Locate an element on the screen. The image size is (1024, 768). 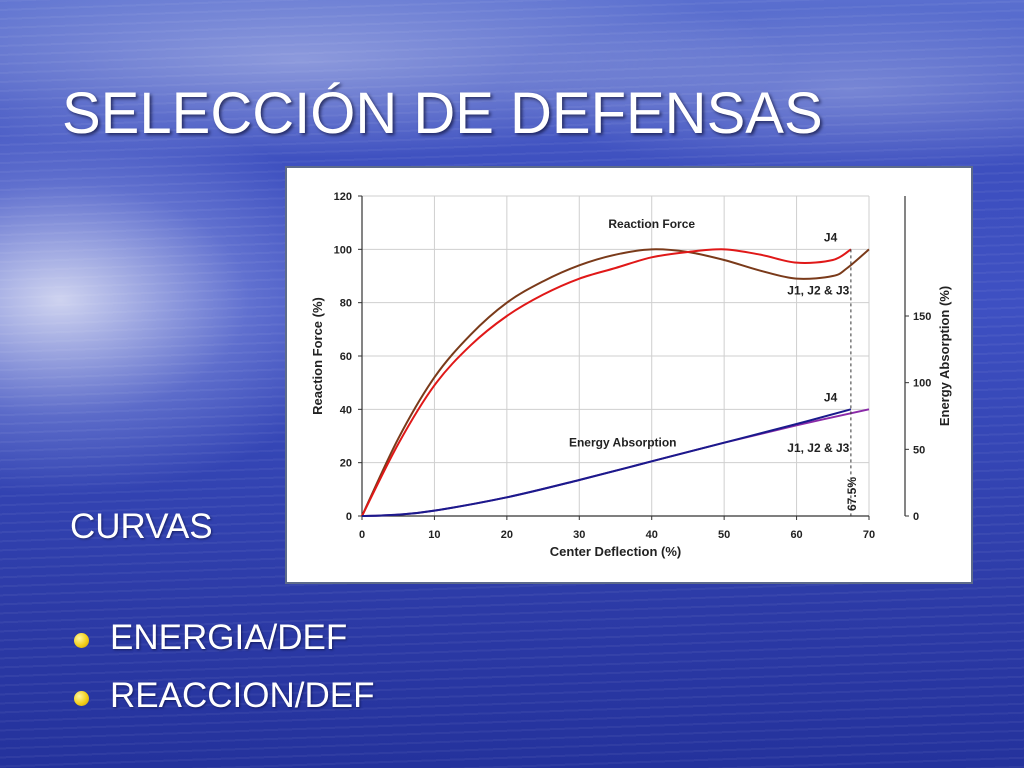
deflection-limit-label: 67.5% is located at coordinates (852, 494).